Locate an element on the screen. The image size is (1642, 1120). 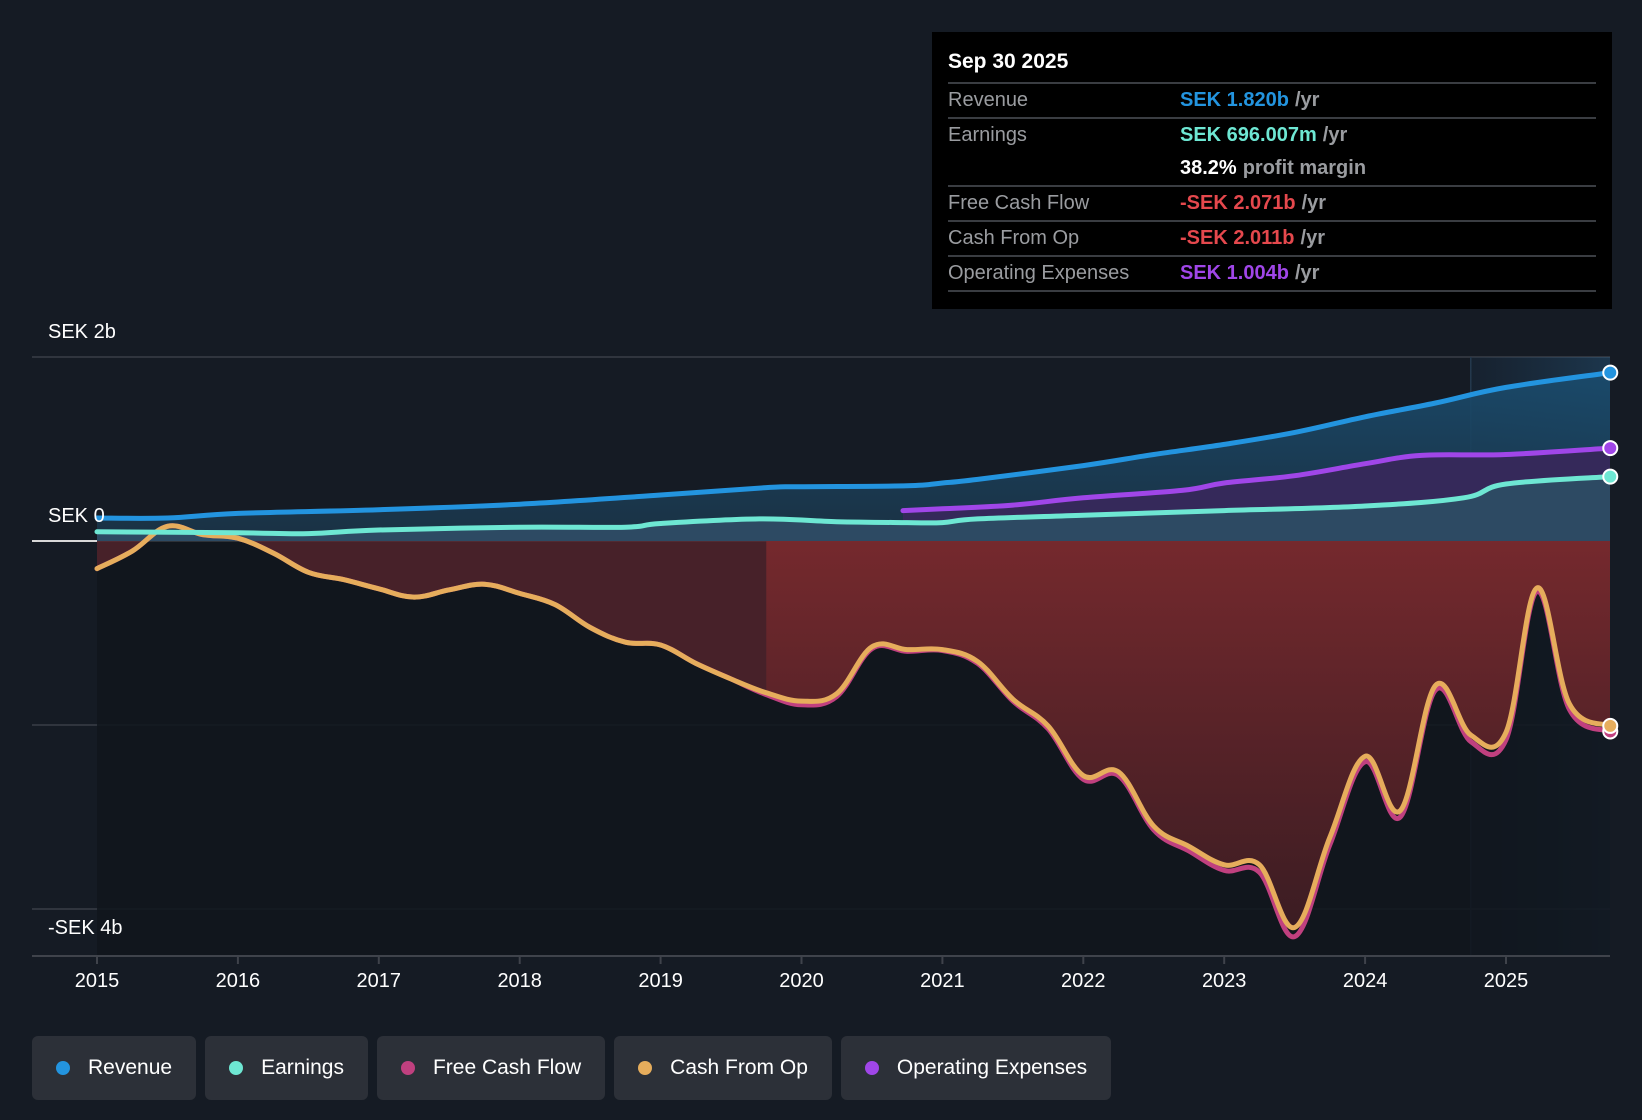
x-tick-label: 2019 is located at coordinates (660, 981).